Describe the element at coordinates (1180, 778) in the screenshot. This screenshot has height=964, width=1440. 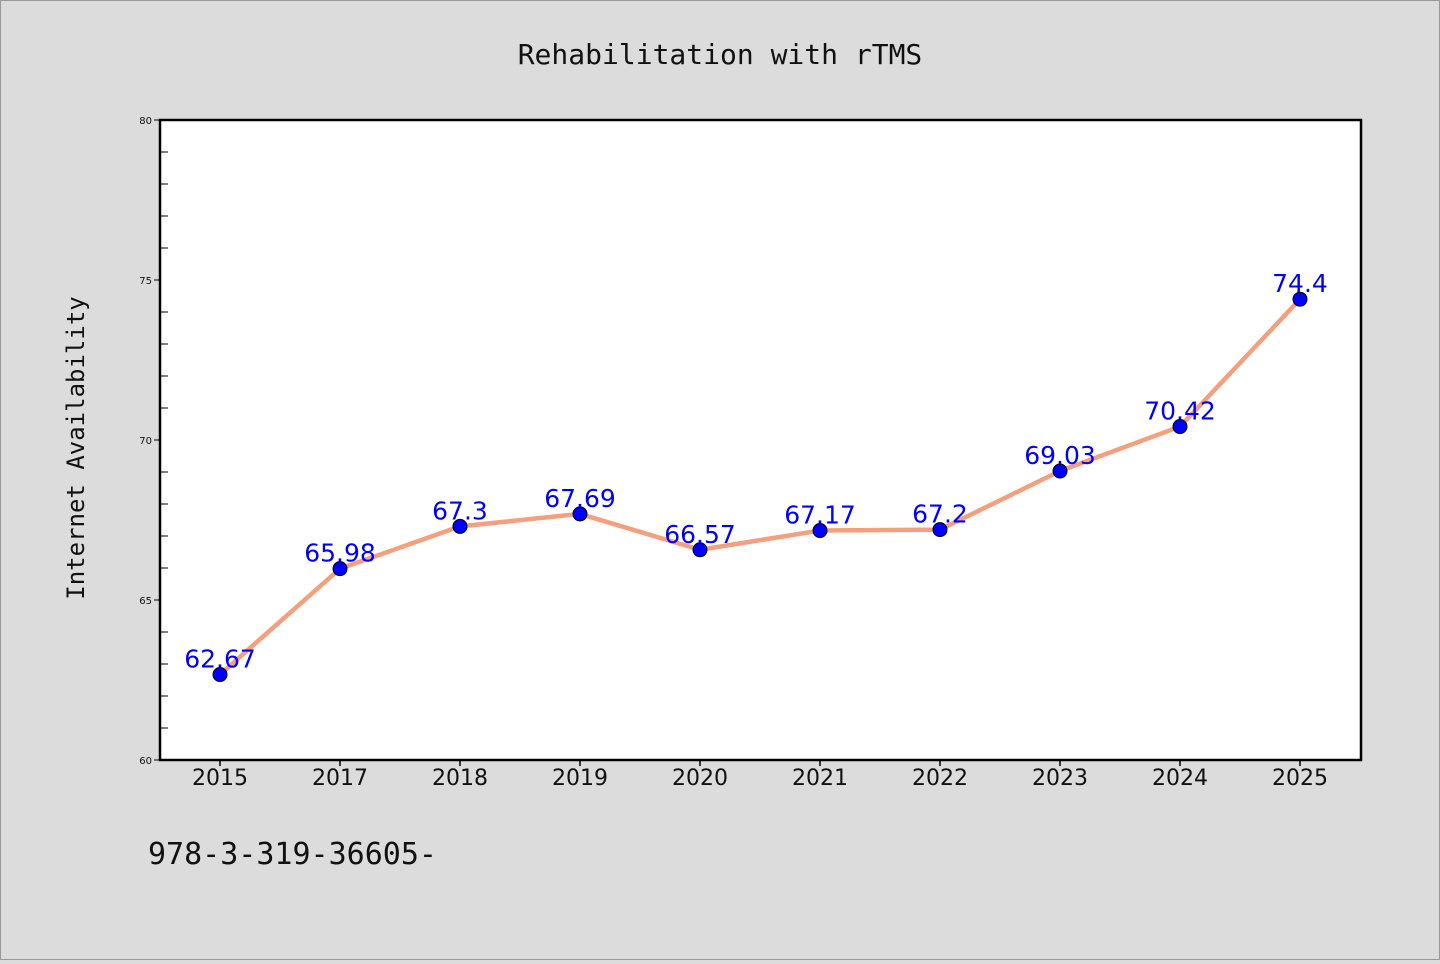
I see `x-tick-label: 2024` at that location.